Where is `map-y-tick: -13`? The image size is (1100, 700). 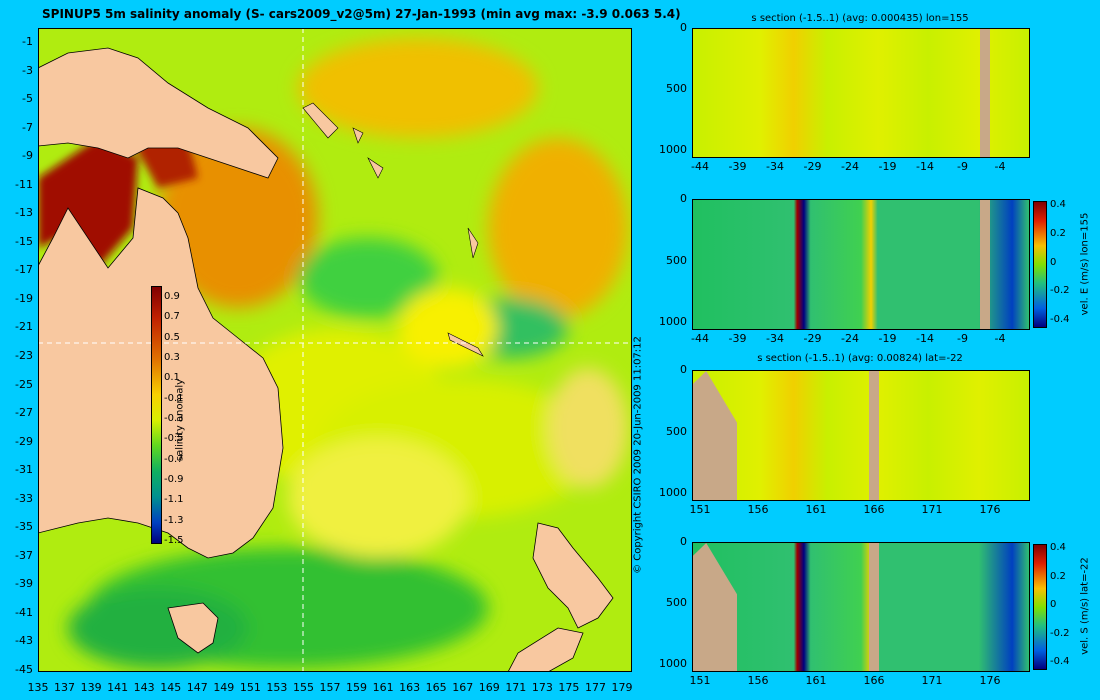
map-y-tick: -13 is located at coordinates (24, 213).